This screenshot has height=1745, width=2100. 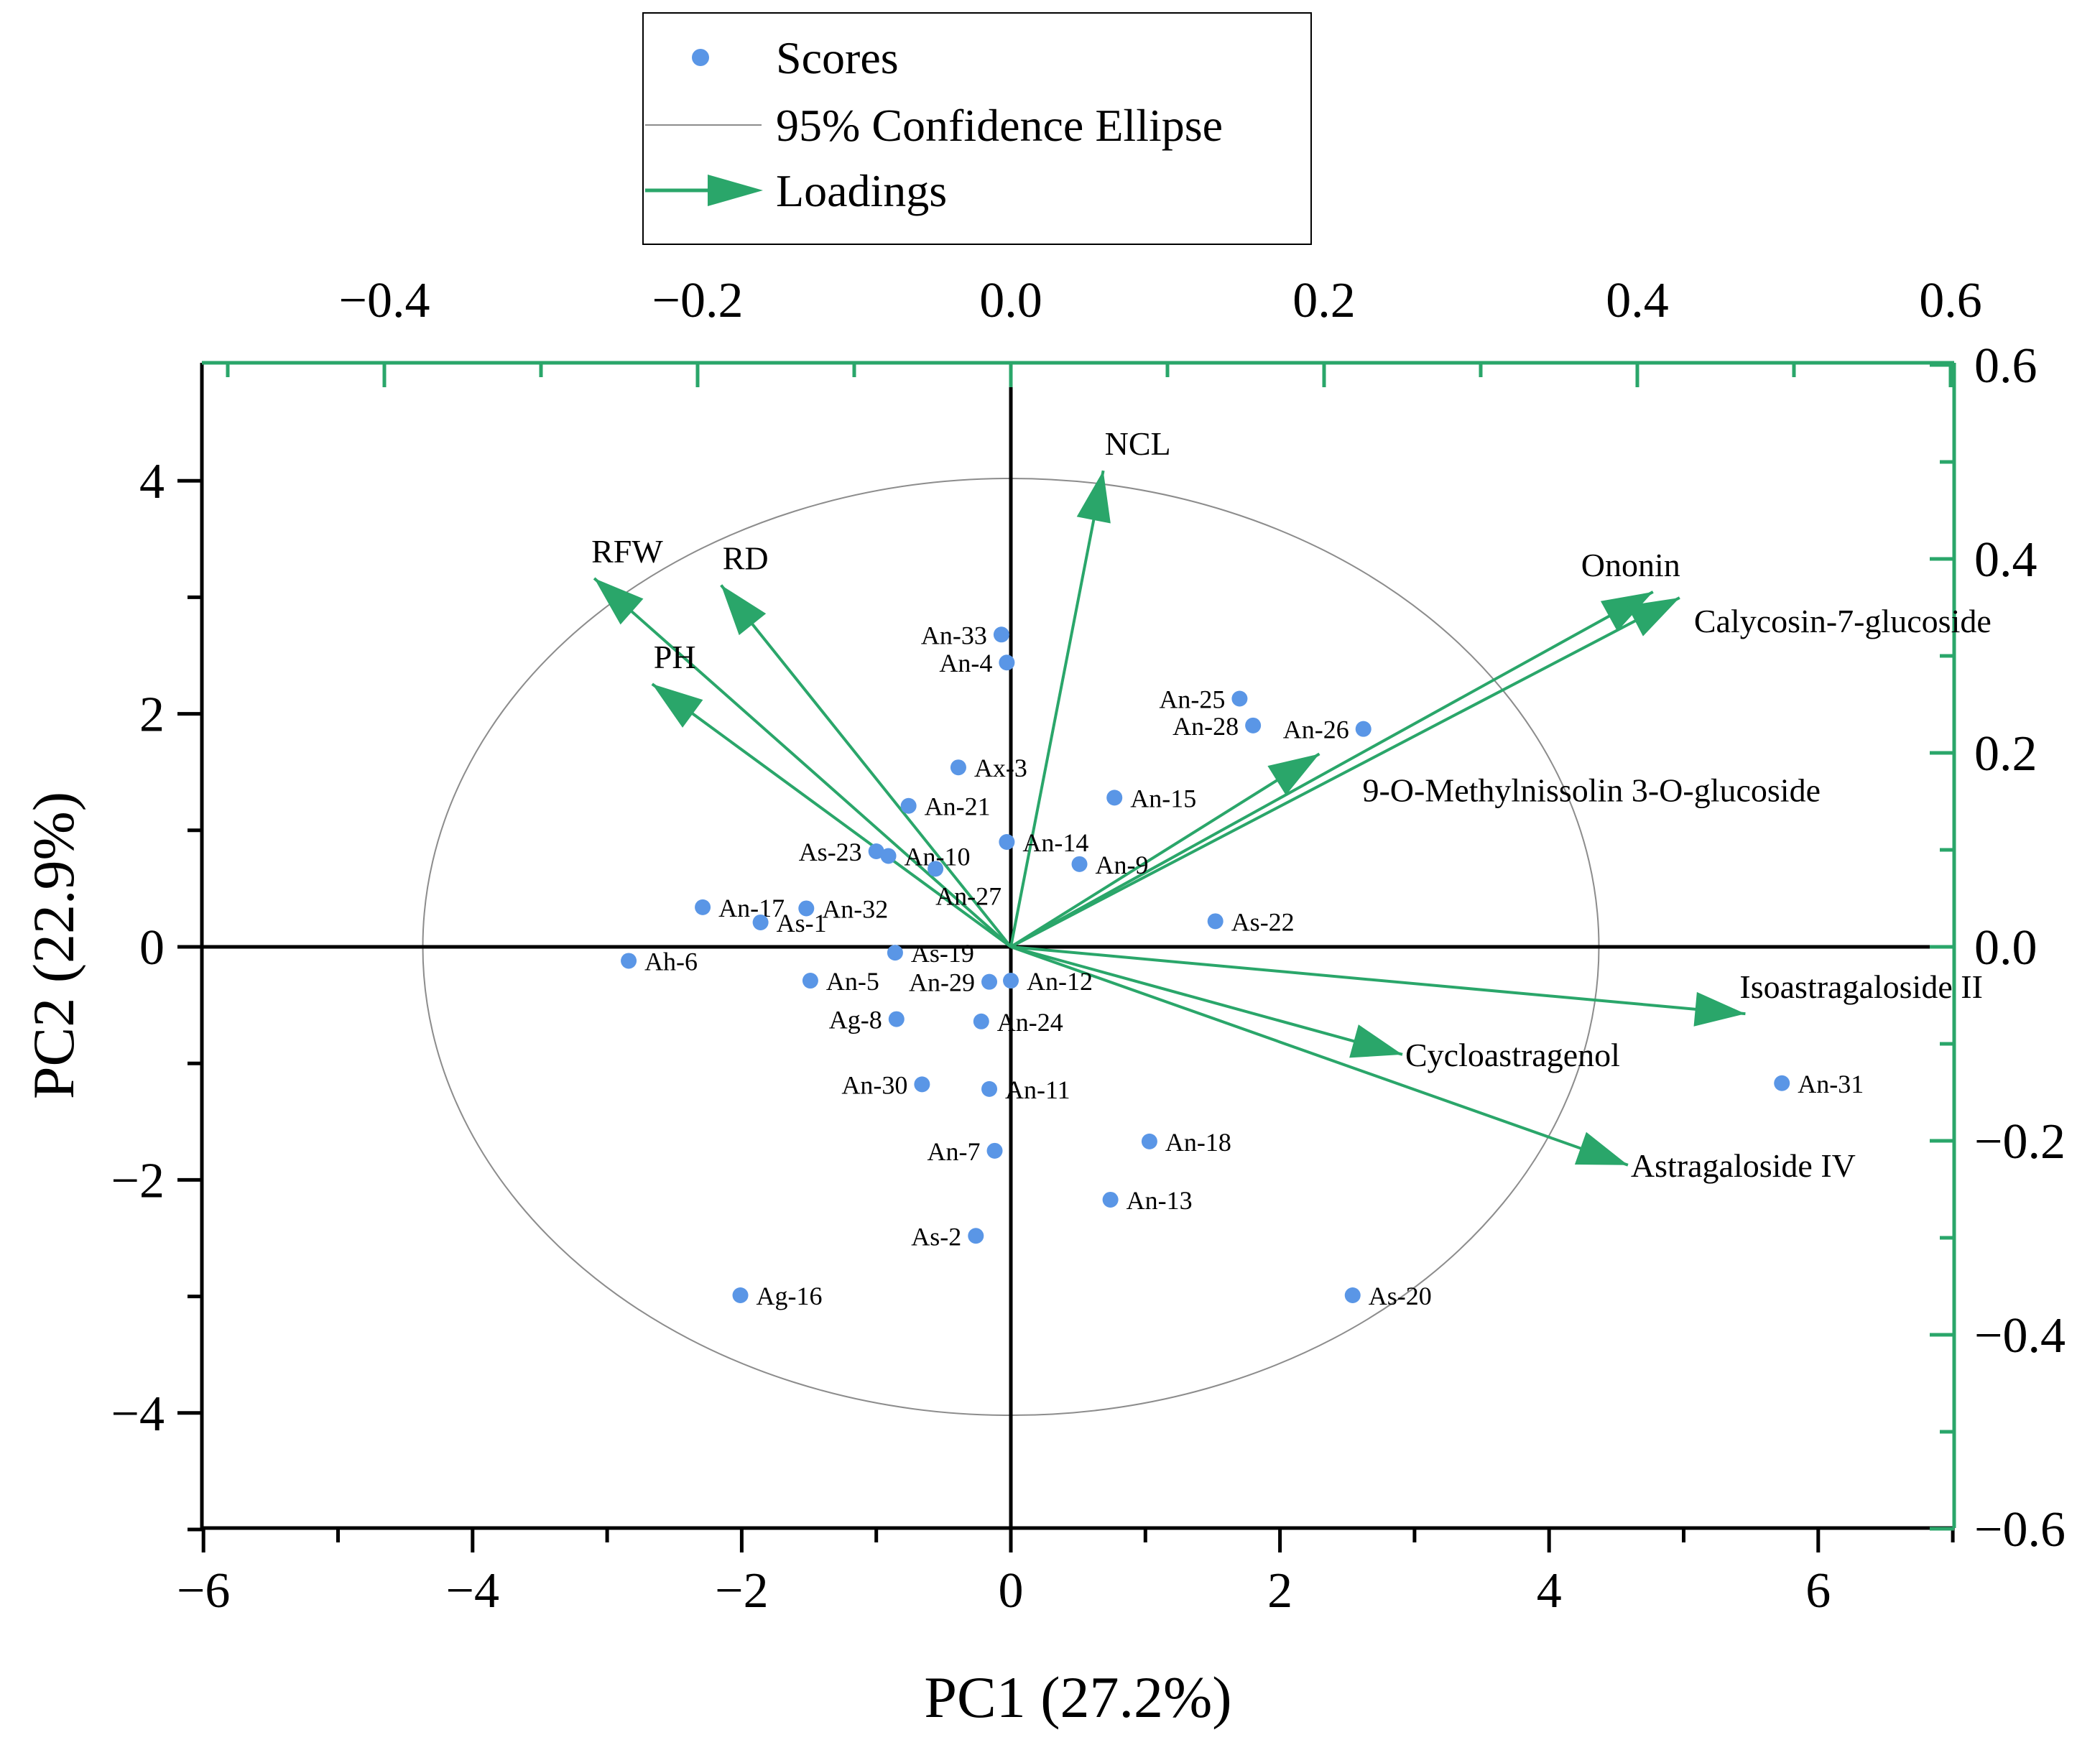 What do you see at coordinates (1000, 768) in the screenshot?
I see `score-label: Ax-3` at bounding box center [1000, 768].